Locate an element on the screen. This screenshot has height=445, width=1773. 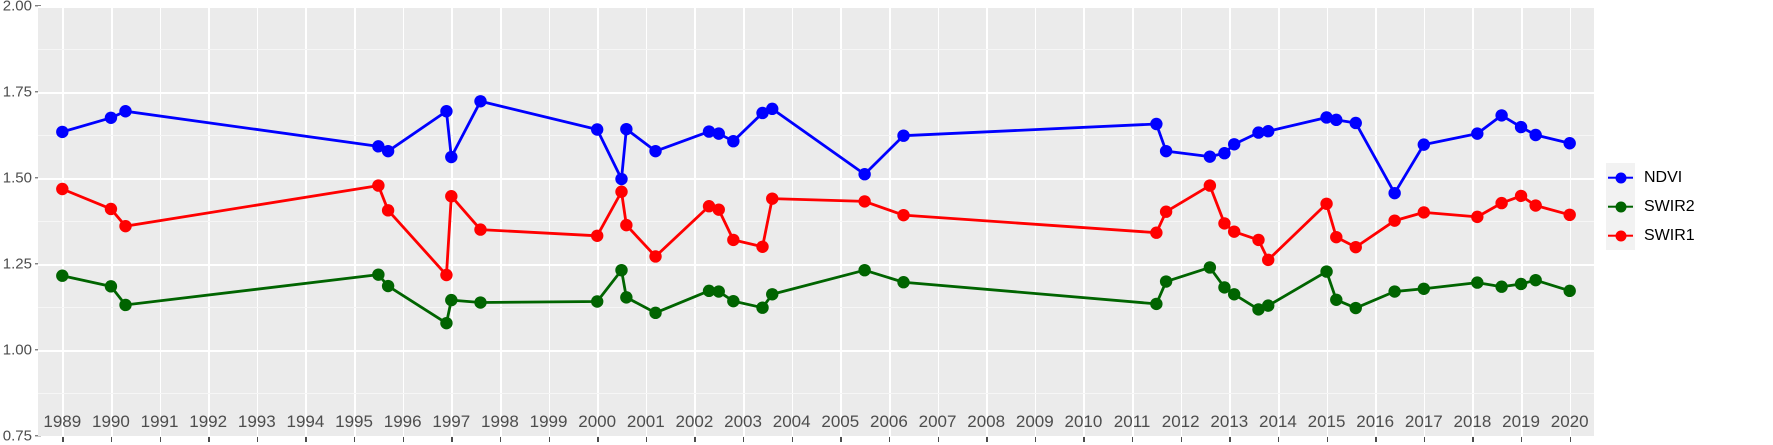
legend-item-swir1: SWIR1 is located at coordinates (1650, 235).